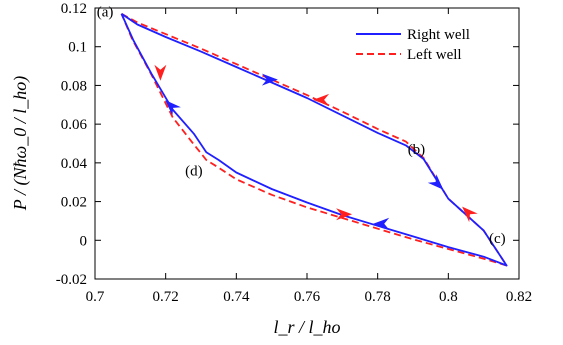 The height and width of the screenshot is (345, 563). What do you see at coordinates (20, 143) in the screenshot?
I see `y-axis-label: P / (Nħω_0 / l_ho)` at bounding box center [20, 143].